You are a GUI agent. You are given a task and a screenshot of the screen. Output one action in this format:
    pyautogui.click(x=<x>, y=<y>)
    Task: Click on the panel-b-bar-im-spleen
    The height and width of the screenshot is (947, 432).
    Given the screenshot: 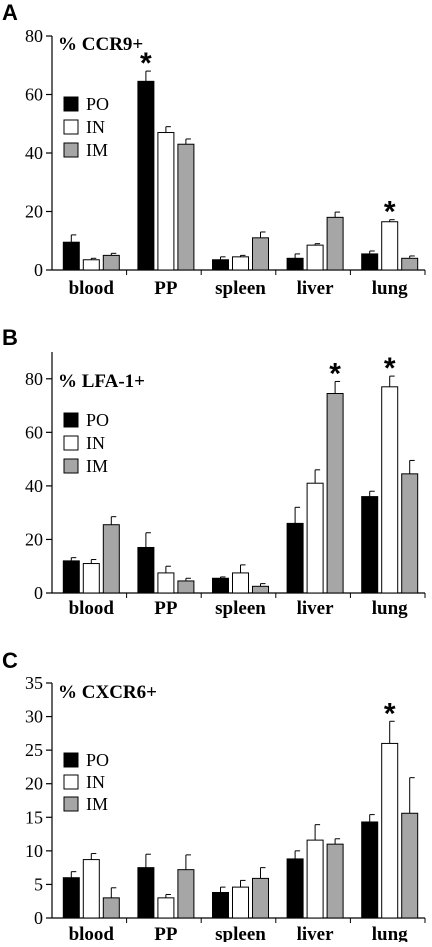 What is the action you would take?
    pyautogui.click(x=260, y=589)
    